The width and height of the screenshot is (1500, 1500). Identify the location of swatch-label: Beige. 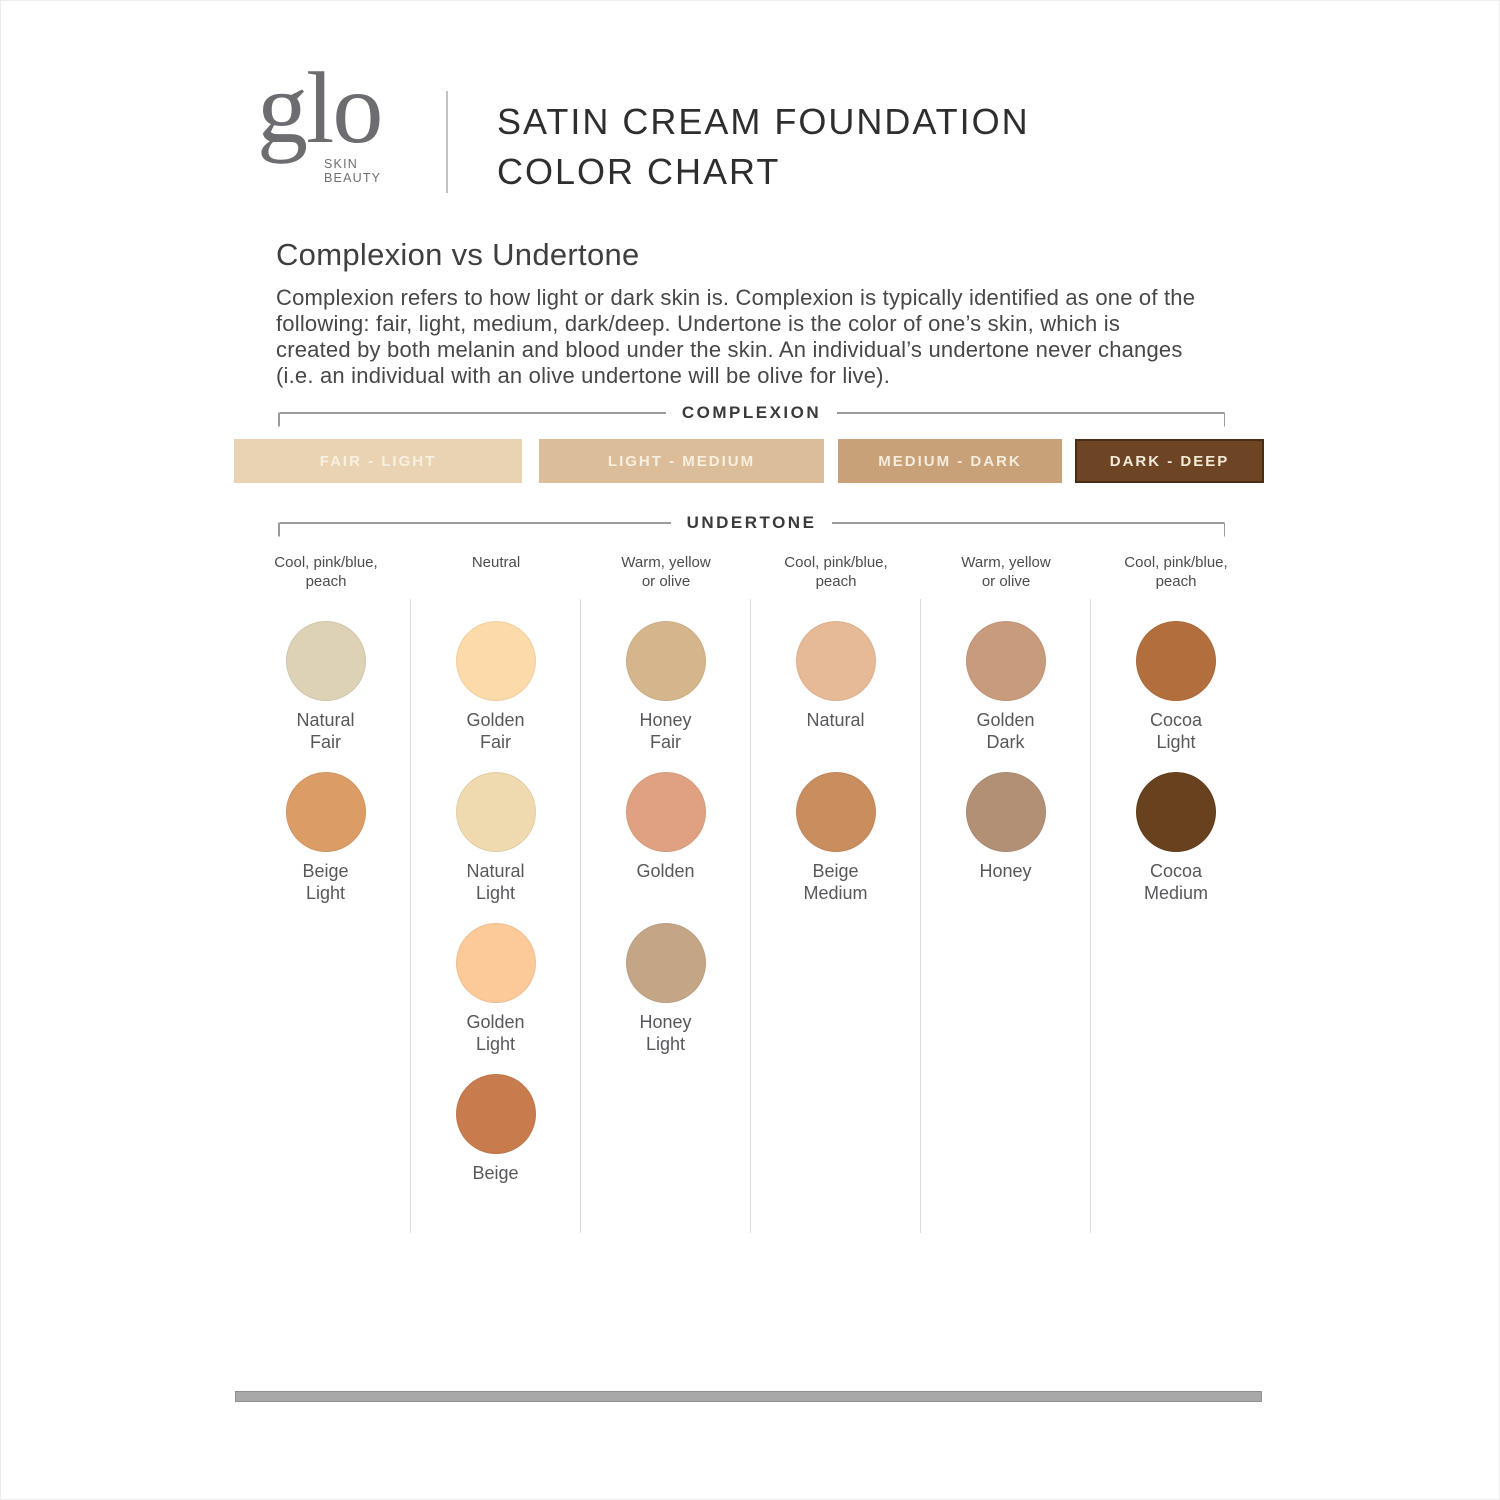
(495, 1173).